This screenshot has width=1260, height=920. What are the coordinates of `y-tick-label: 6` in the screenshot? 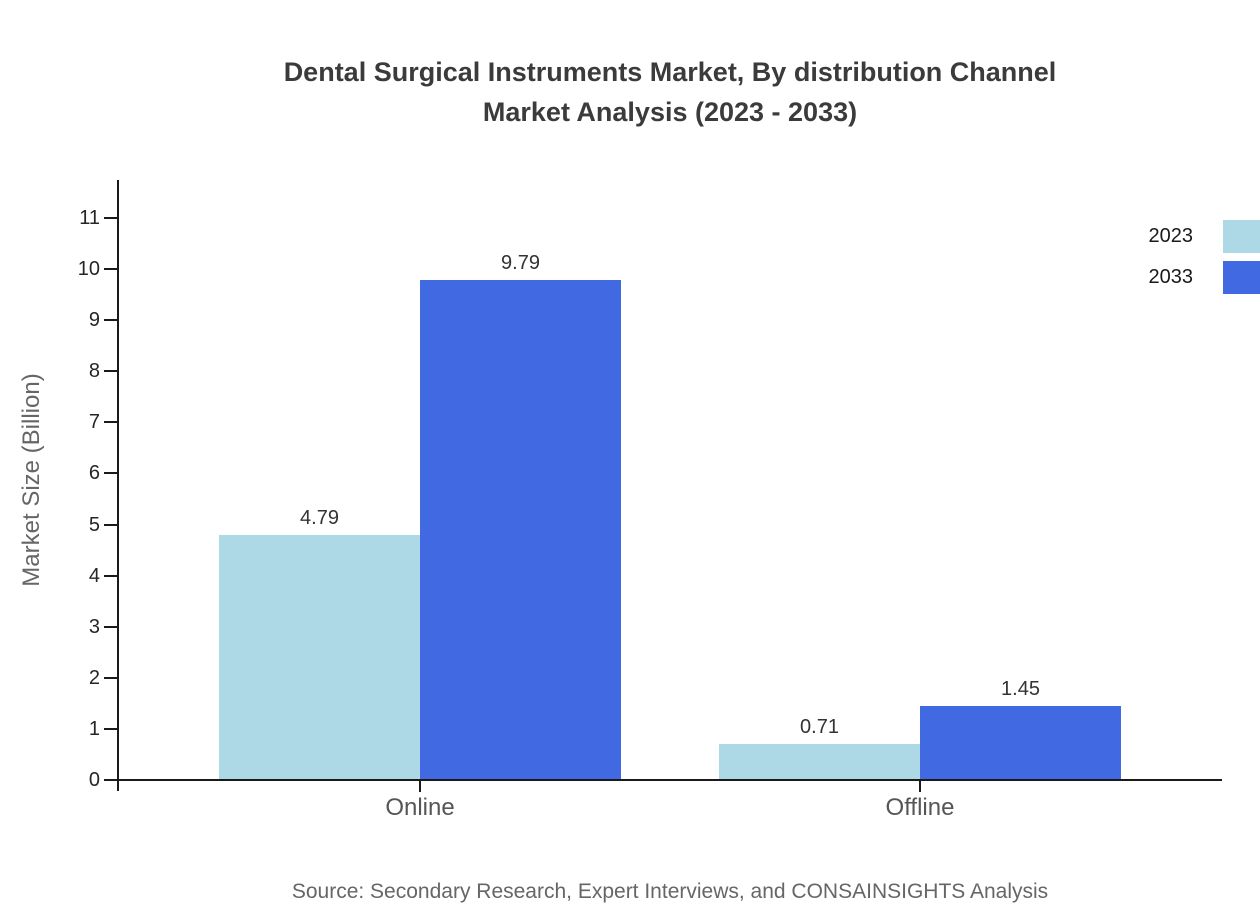 It's located at (94, 473).